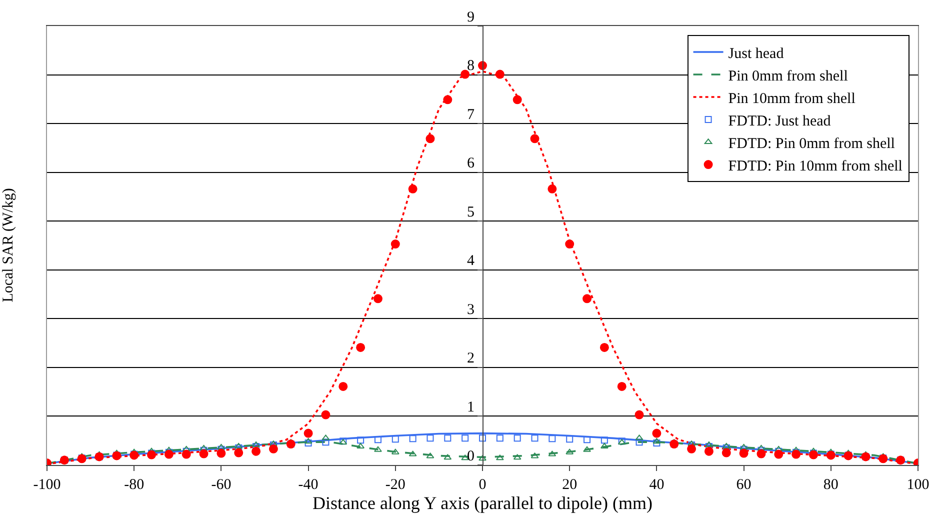  Describe the element at coordinates (308, 485) in the screenshot. I see `x-tick-label: -40` at that location.